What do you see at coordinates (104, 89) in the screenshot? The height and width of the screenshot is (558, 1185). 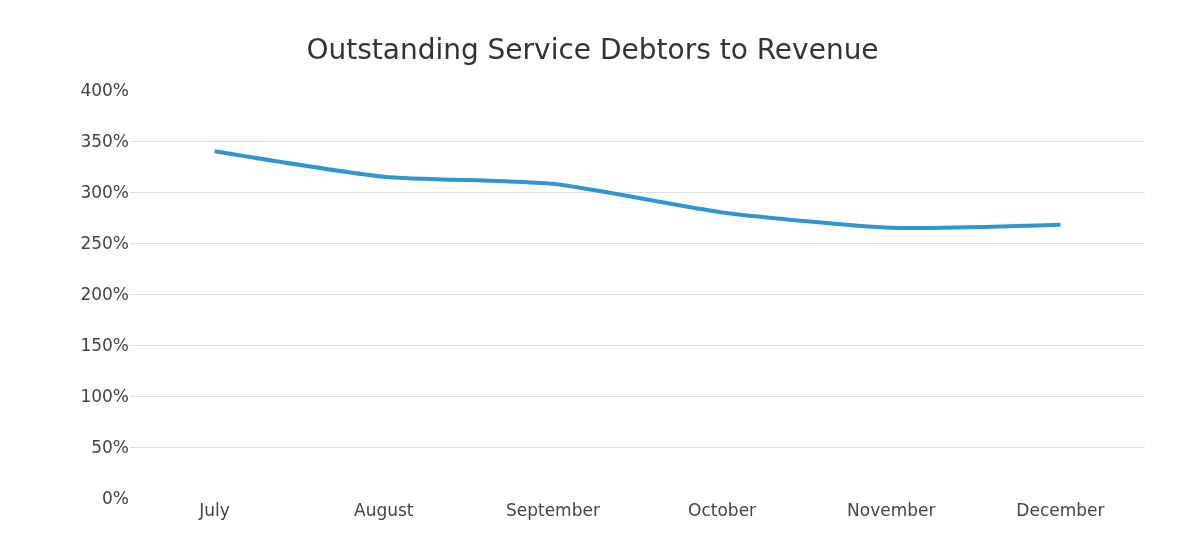 I see `y-tick-label: 400%` at bounding box center [104, 89].